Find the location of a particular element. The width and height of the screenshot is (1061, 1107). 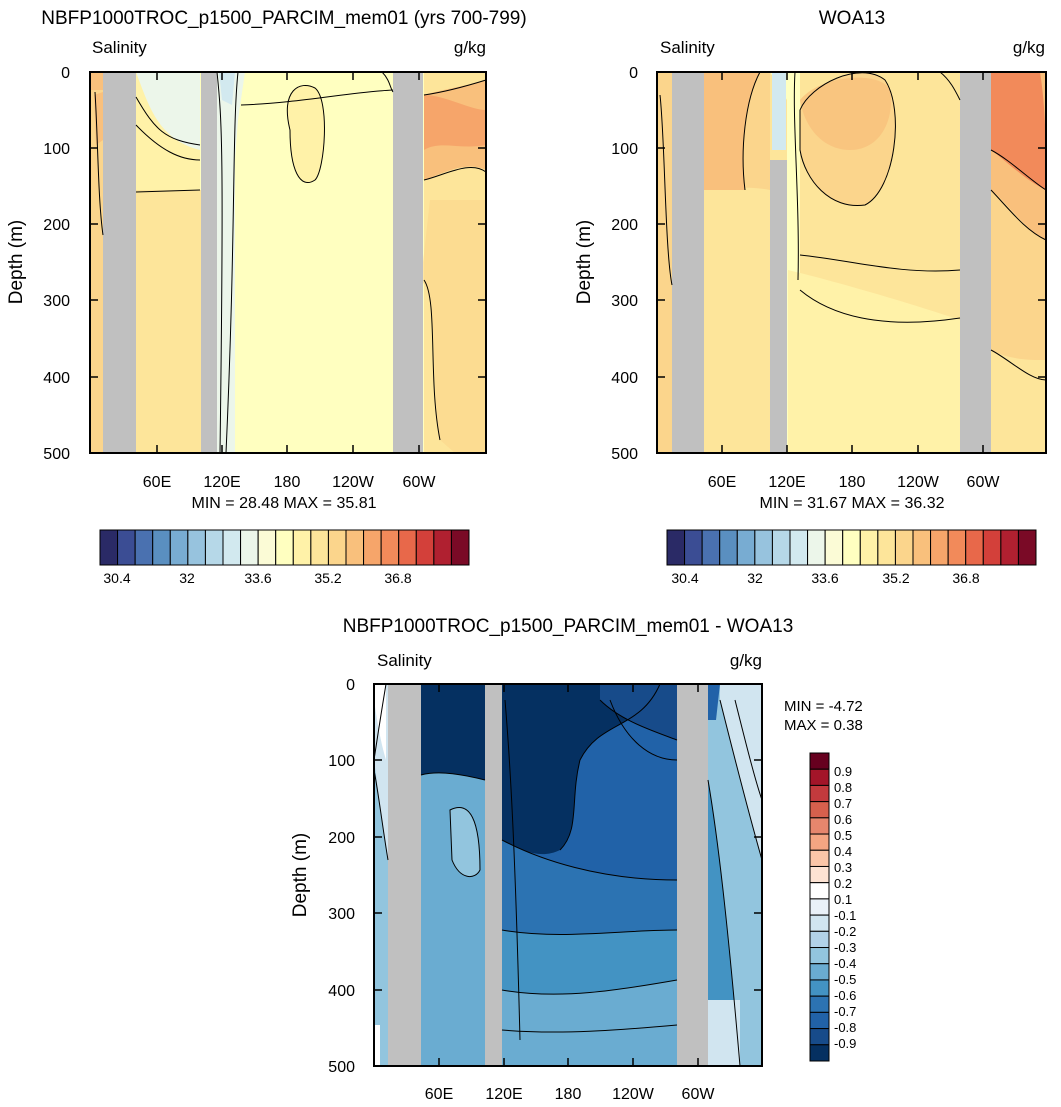

y-tick-labels: 0 100 200 300 400 500 is located at coordinates (56, 264).